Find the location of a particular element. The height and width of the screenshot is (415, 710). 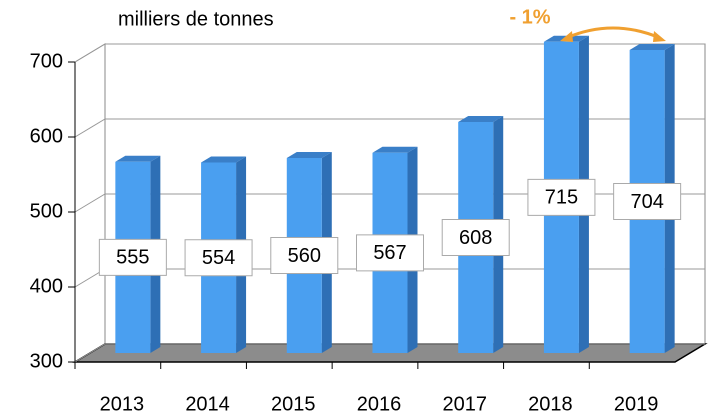

y-tick-label: 400 is located at coordinates (46, 286).